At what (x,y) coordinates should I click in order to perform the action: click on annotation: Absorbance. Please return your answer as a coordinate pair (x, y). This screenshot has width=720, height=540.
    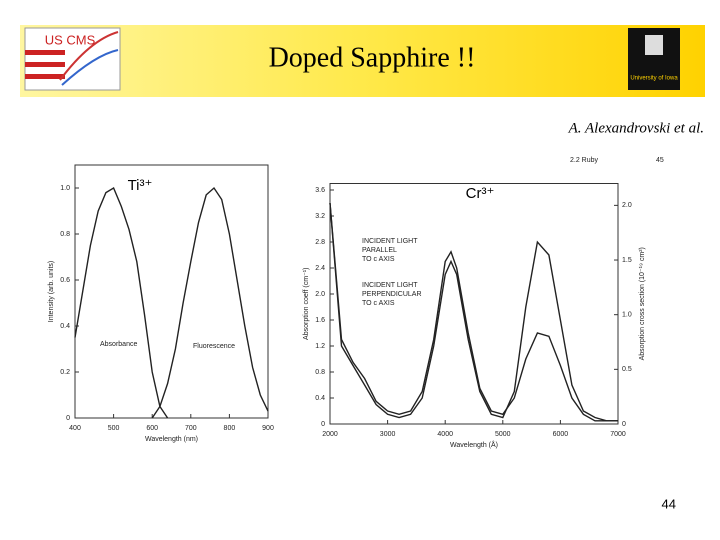
    Looking at the image, I should click on (118, 344).